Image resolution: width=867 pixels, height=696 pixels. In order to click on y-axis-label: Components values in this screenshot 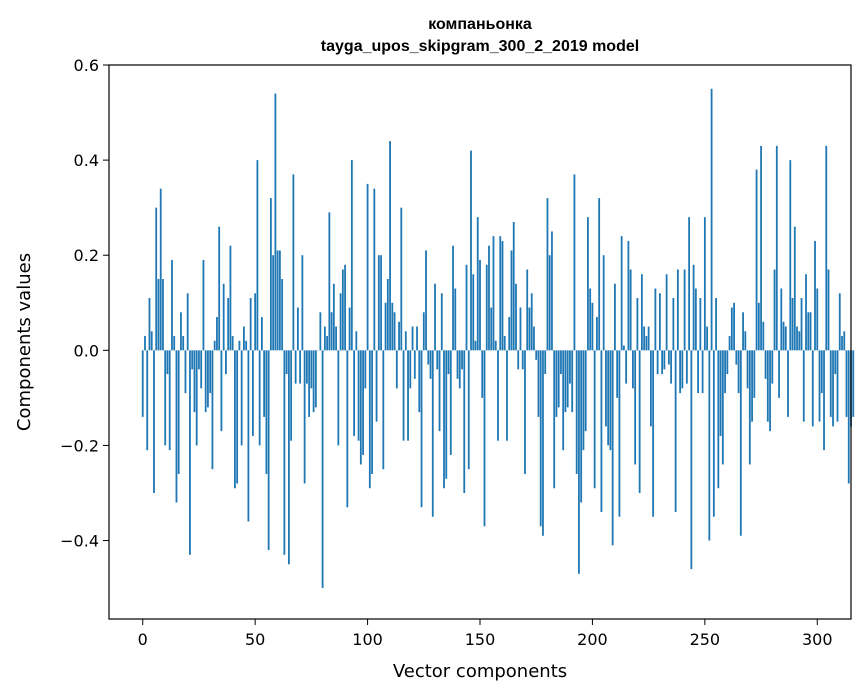, I will do `click(24, 342)`.